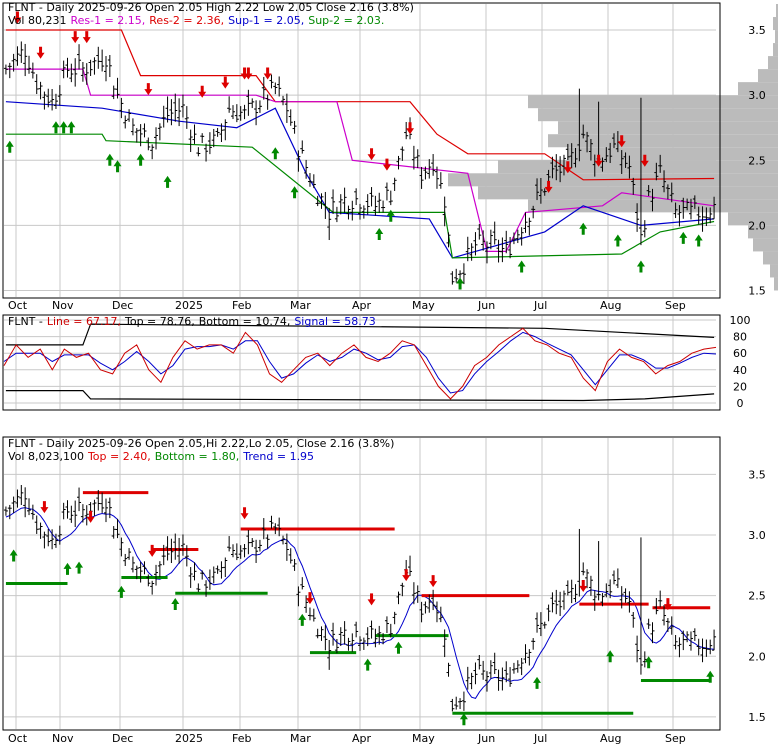 The image size is (780, 749). I want to click on y-tick-label: 3.0, so click(757, 535).